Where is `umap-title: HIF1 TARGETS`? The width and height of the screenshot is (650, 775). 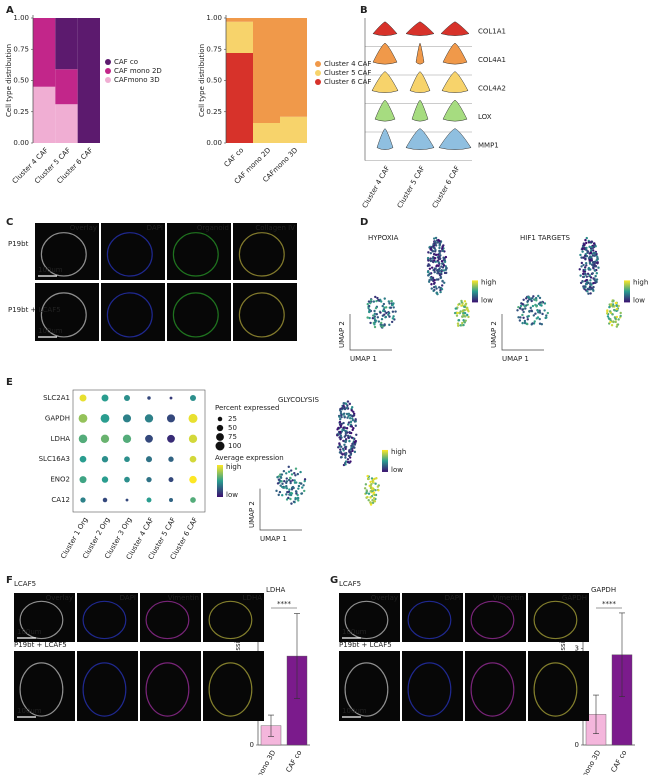 umap-title: HIF1 TARGETS is located at coordinates (545, 238).